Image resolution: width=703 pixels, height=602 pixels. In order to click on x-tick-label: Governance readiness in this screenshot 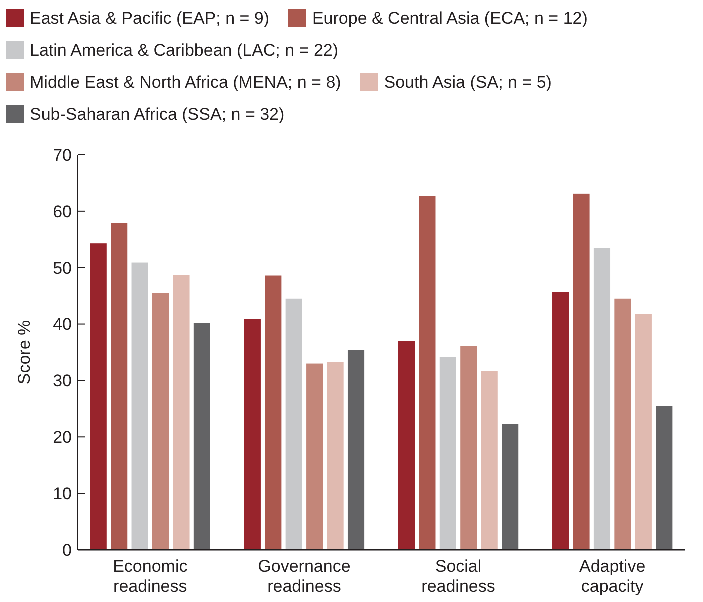, I will do `click(304, 576)`.